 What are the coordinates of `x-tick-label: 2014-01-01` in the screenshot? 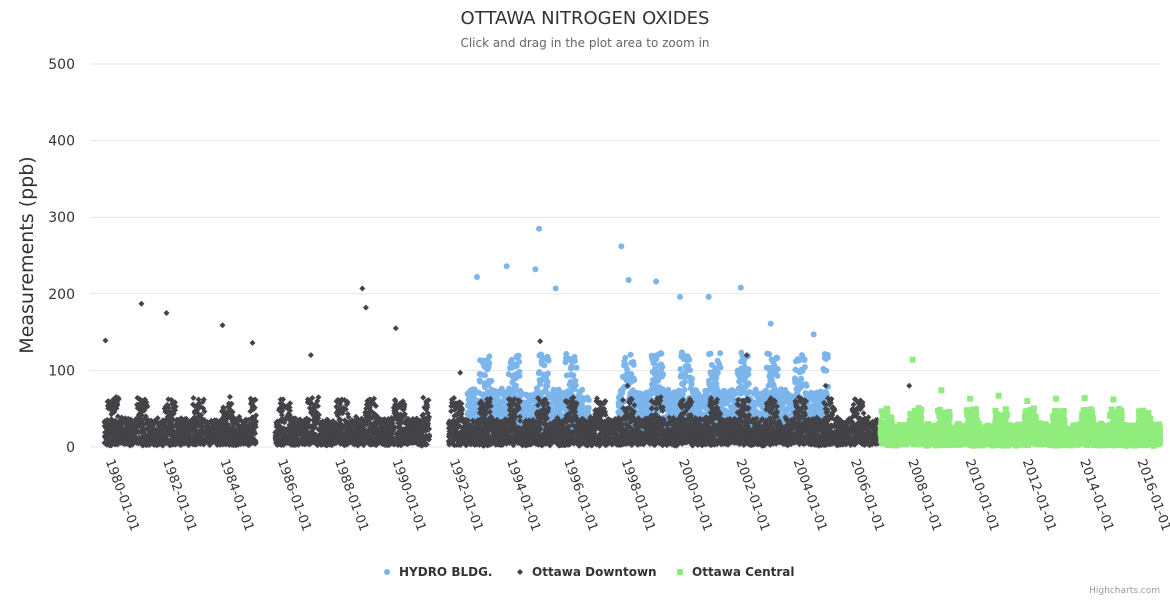 It's located at (1096, 495).